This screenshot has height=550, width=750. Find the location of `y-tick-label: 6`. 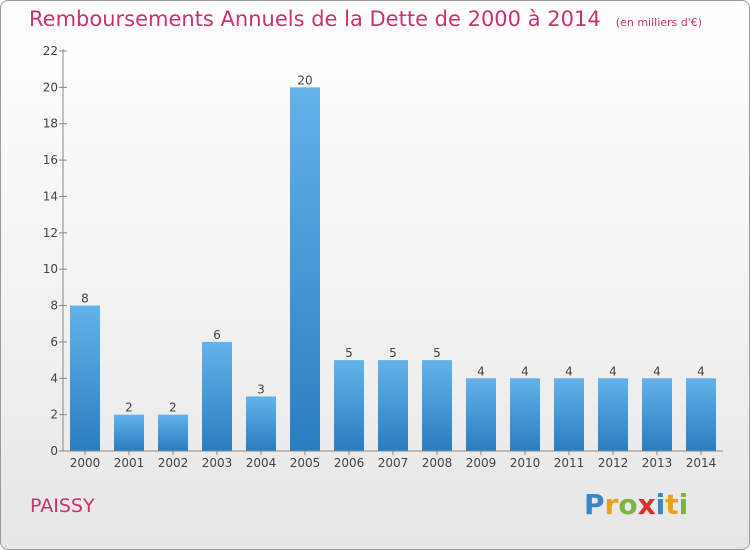

y-tick-label: 6 is located at coordinates (54, 342).